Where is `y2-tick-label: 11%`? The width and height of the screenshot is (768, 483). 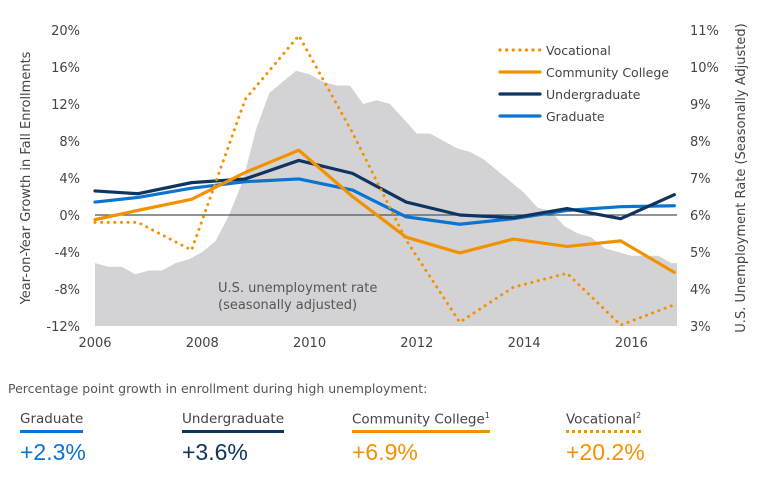 y2-tick-label: 11% is located at coordinates (704, 31).